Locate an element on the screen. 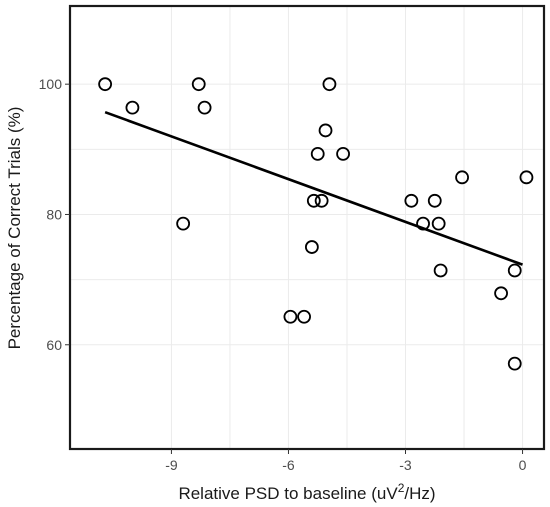 The image size is (550, 507). x-axis-title-superscript: 2 is located at coordinates (401, 488).